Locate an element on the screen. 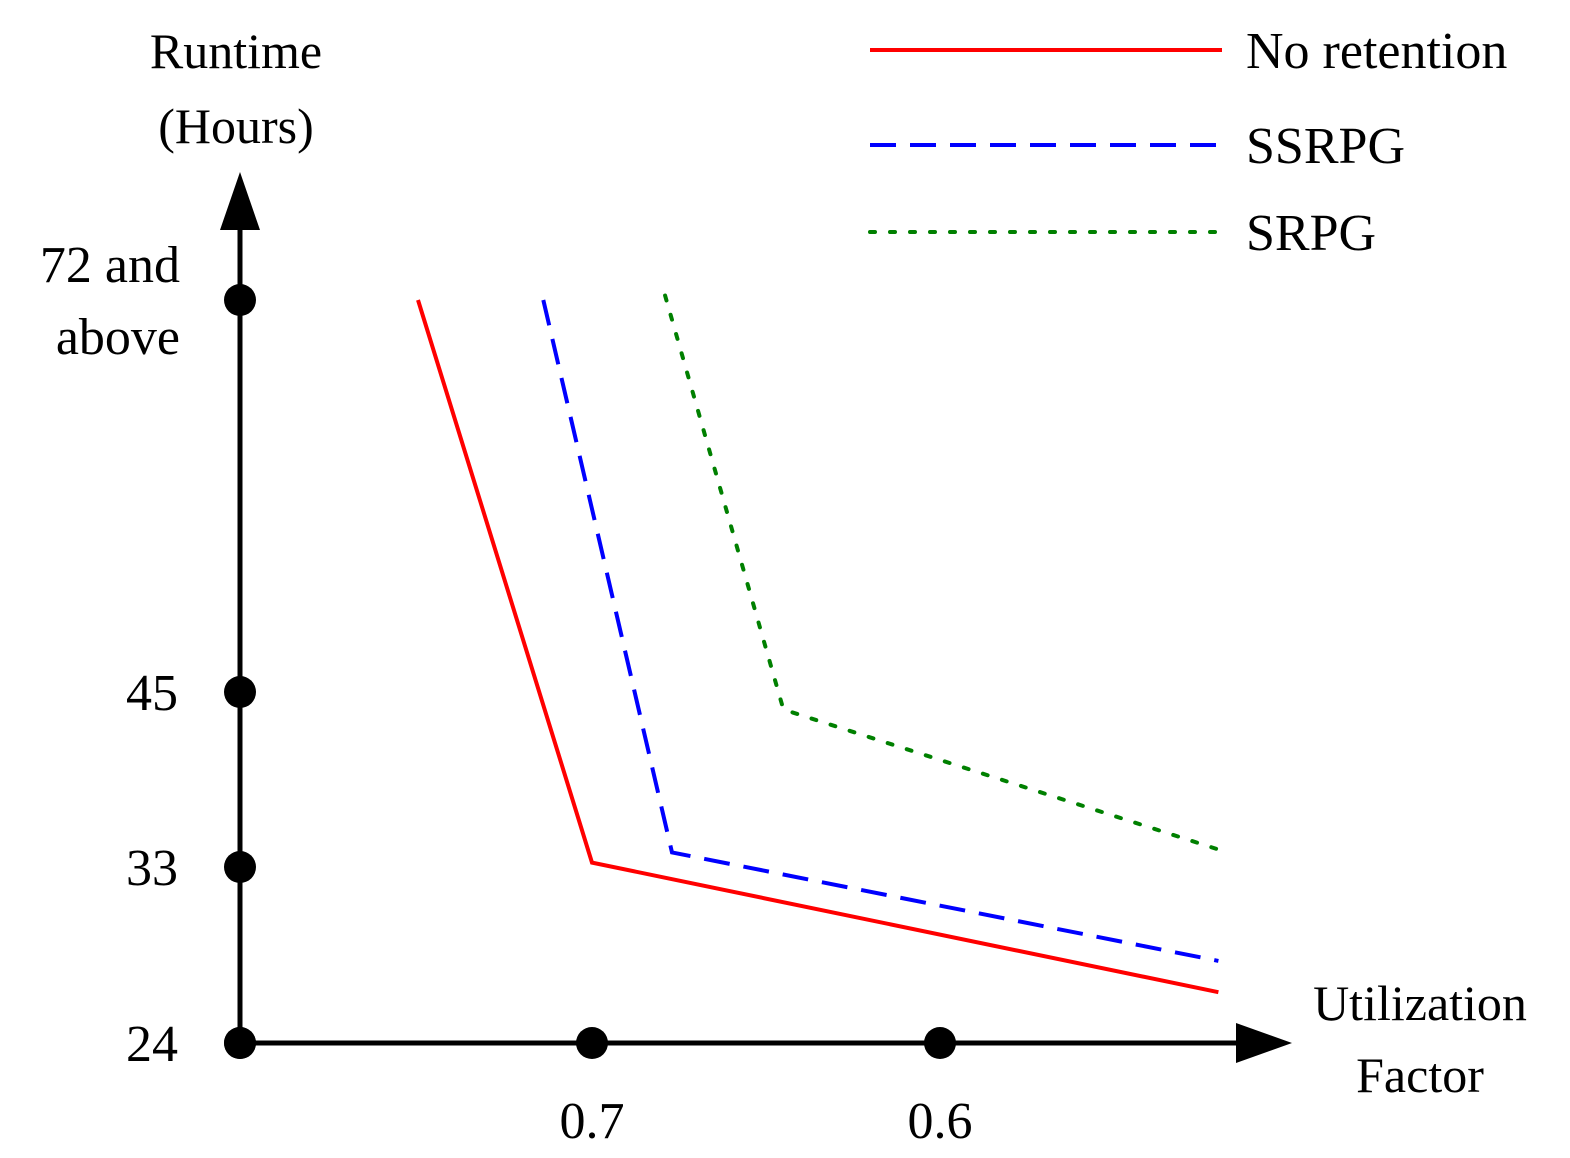 The image size is (1570, 1158). x-tick-label: 0.6 is located at coordinates (940, 1121).